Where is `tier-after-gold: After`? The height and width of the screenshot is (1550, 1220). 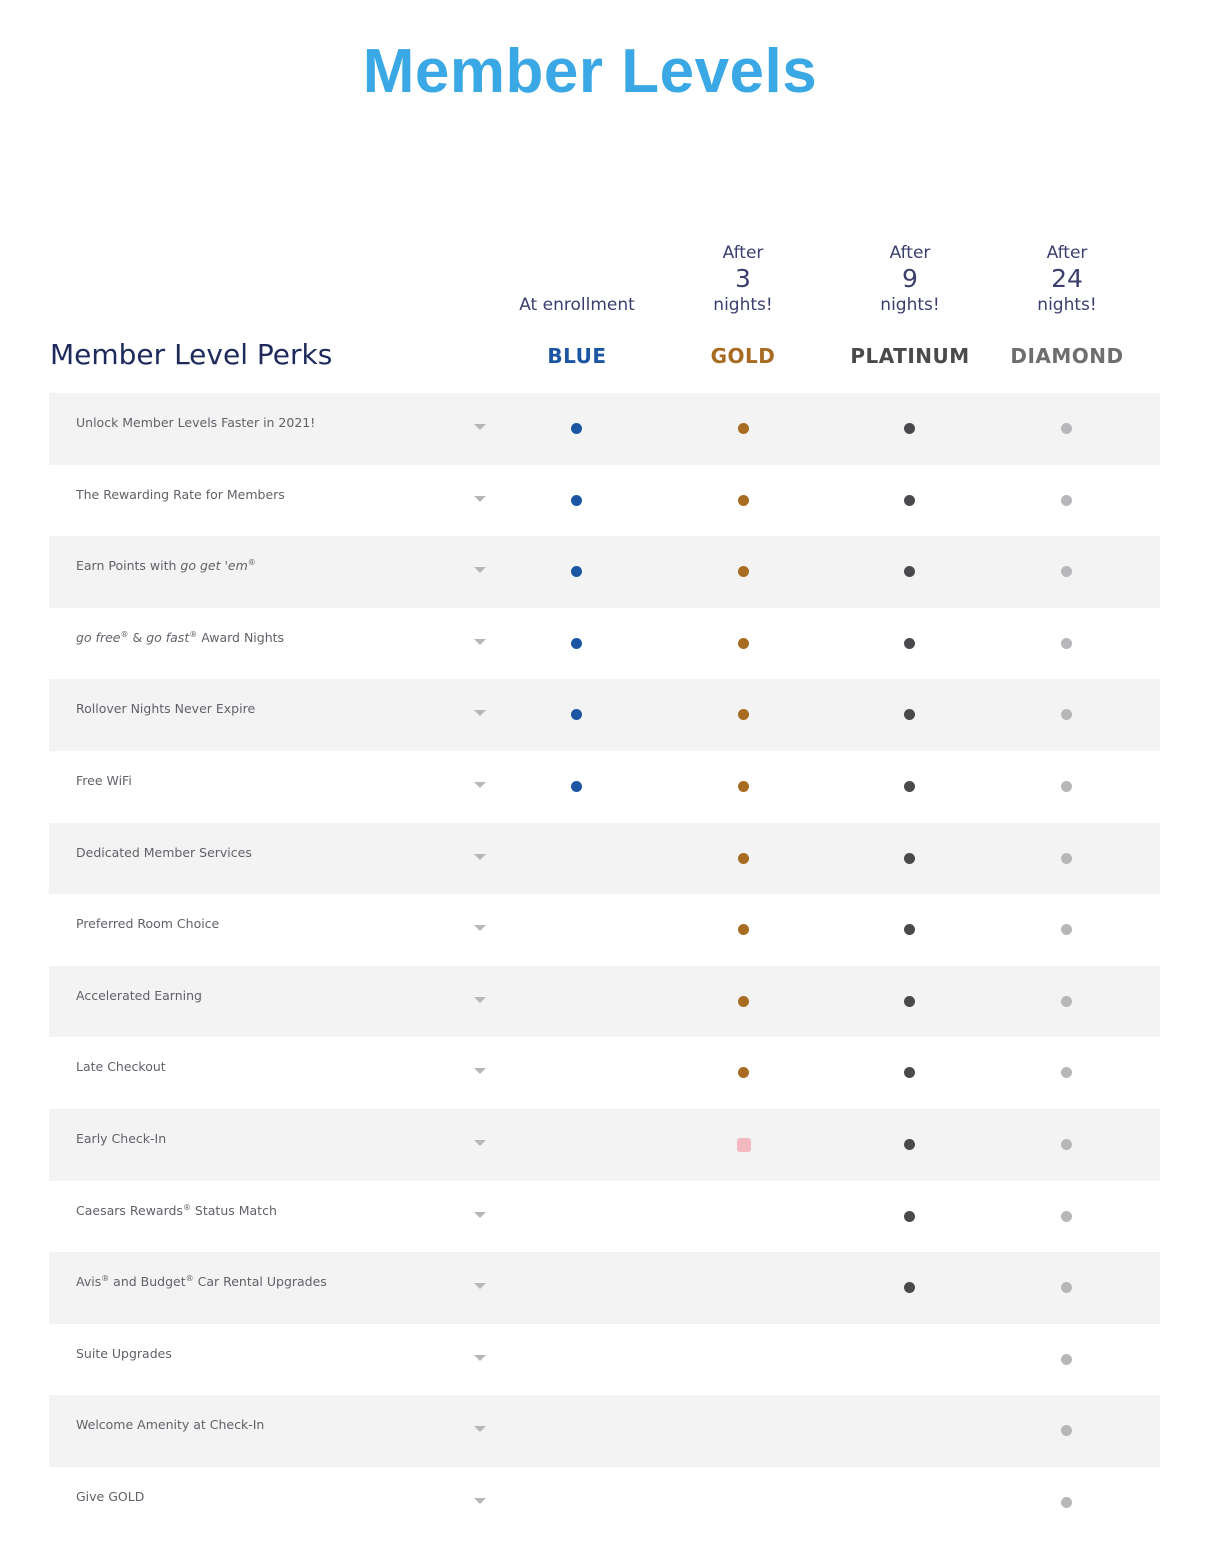
tier-after-gold: After is located at coordinates (743, 253).